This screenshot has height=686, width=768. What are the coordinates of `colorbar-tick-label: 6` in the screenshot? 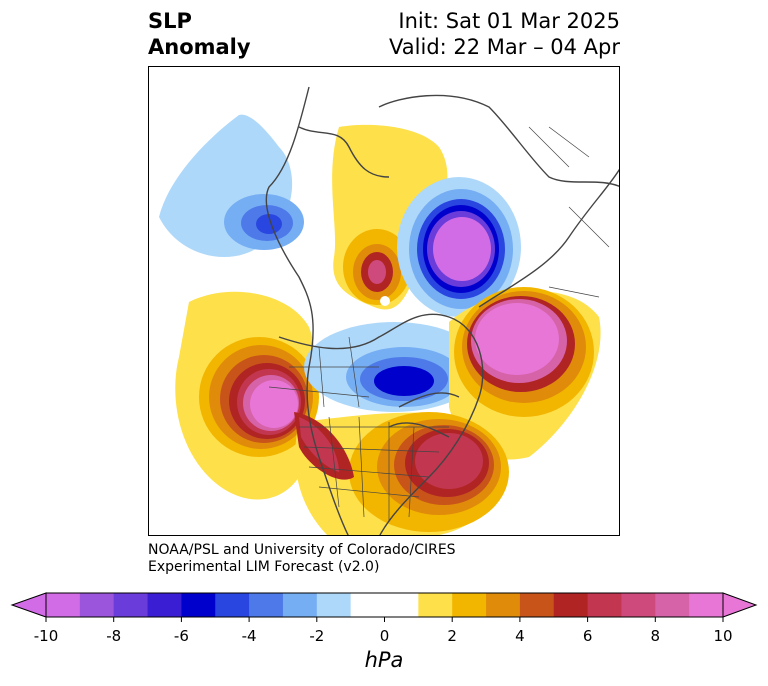 It's located at (588, 636).